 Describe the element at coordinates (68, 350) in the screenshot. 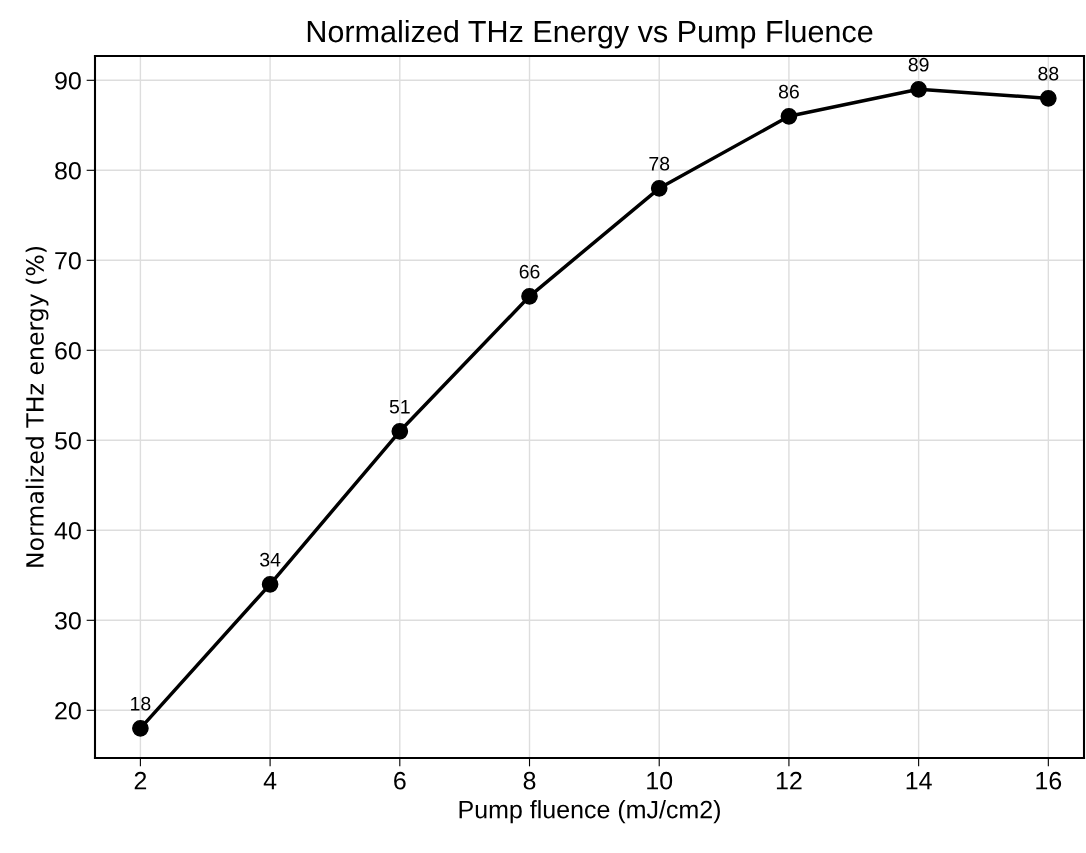

I see `y-tick-label: 60` at that location.